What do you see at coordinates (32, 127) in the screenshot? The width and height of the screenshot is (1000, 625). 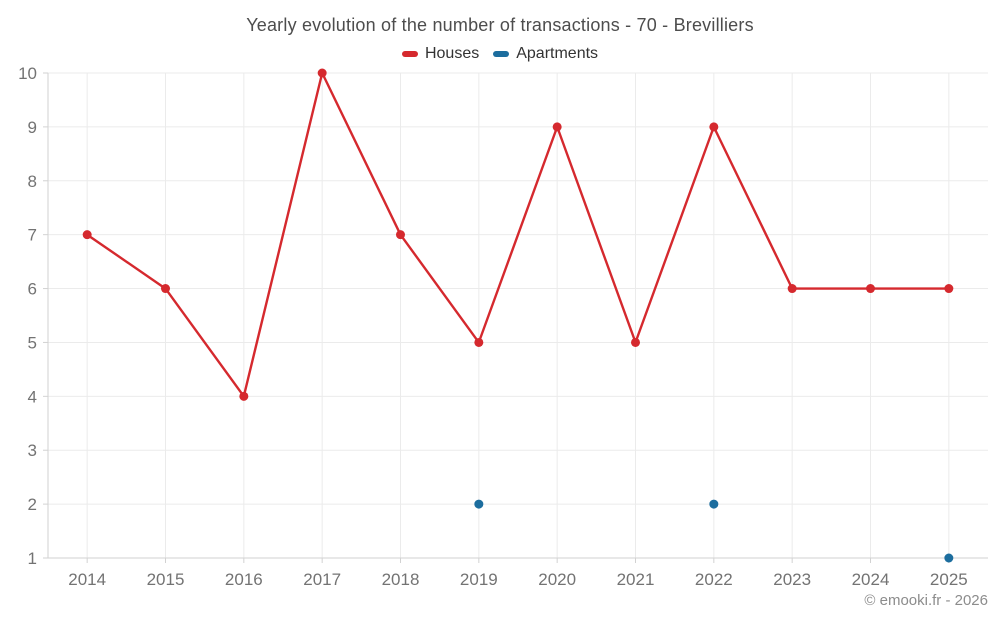 I see `y-axis-label-9: 9` at bounding box center [32, 127].